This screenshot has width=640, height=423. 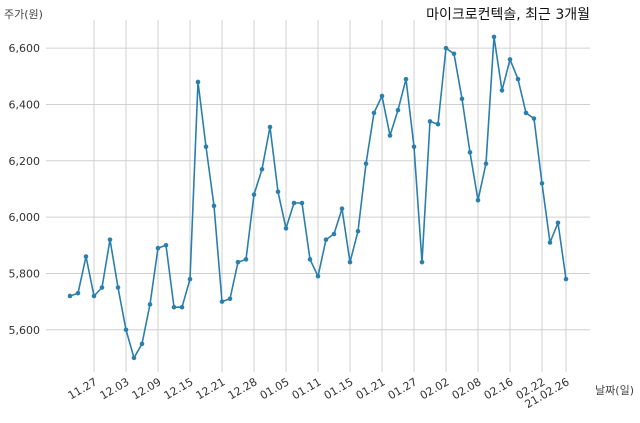 I want to click on x-tick-label: 01.21, so click(x=371, y=388).